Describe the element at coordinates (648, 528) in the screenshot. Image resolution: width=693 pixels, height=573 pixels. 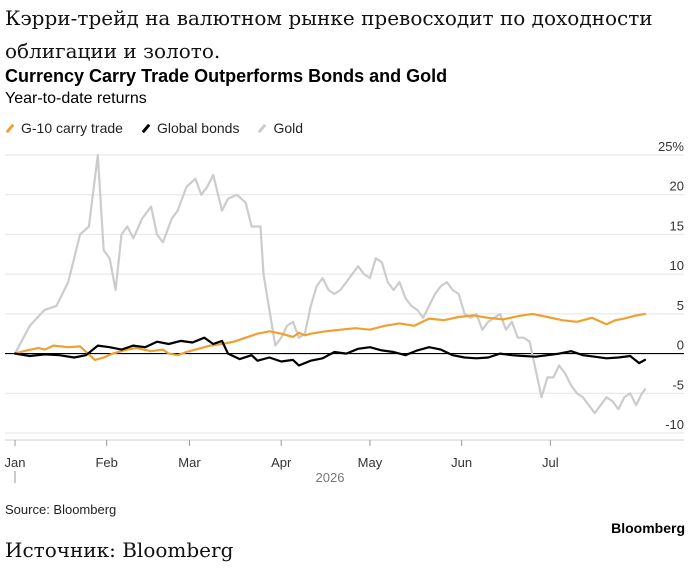
I see `brand-logo: Bloomberg` at that location.